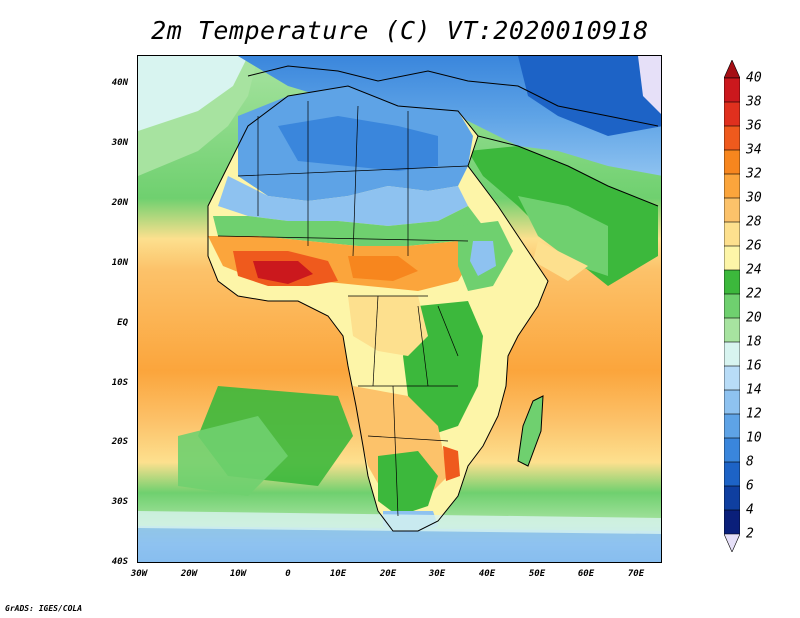 This screenshot has width=800, height=618. Describe the element at coordinates (348, 226) in the screenshot. I see `sahel-green` at that location.